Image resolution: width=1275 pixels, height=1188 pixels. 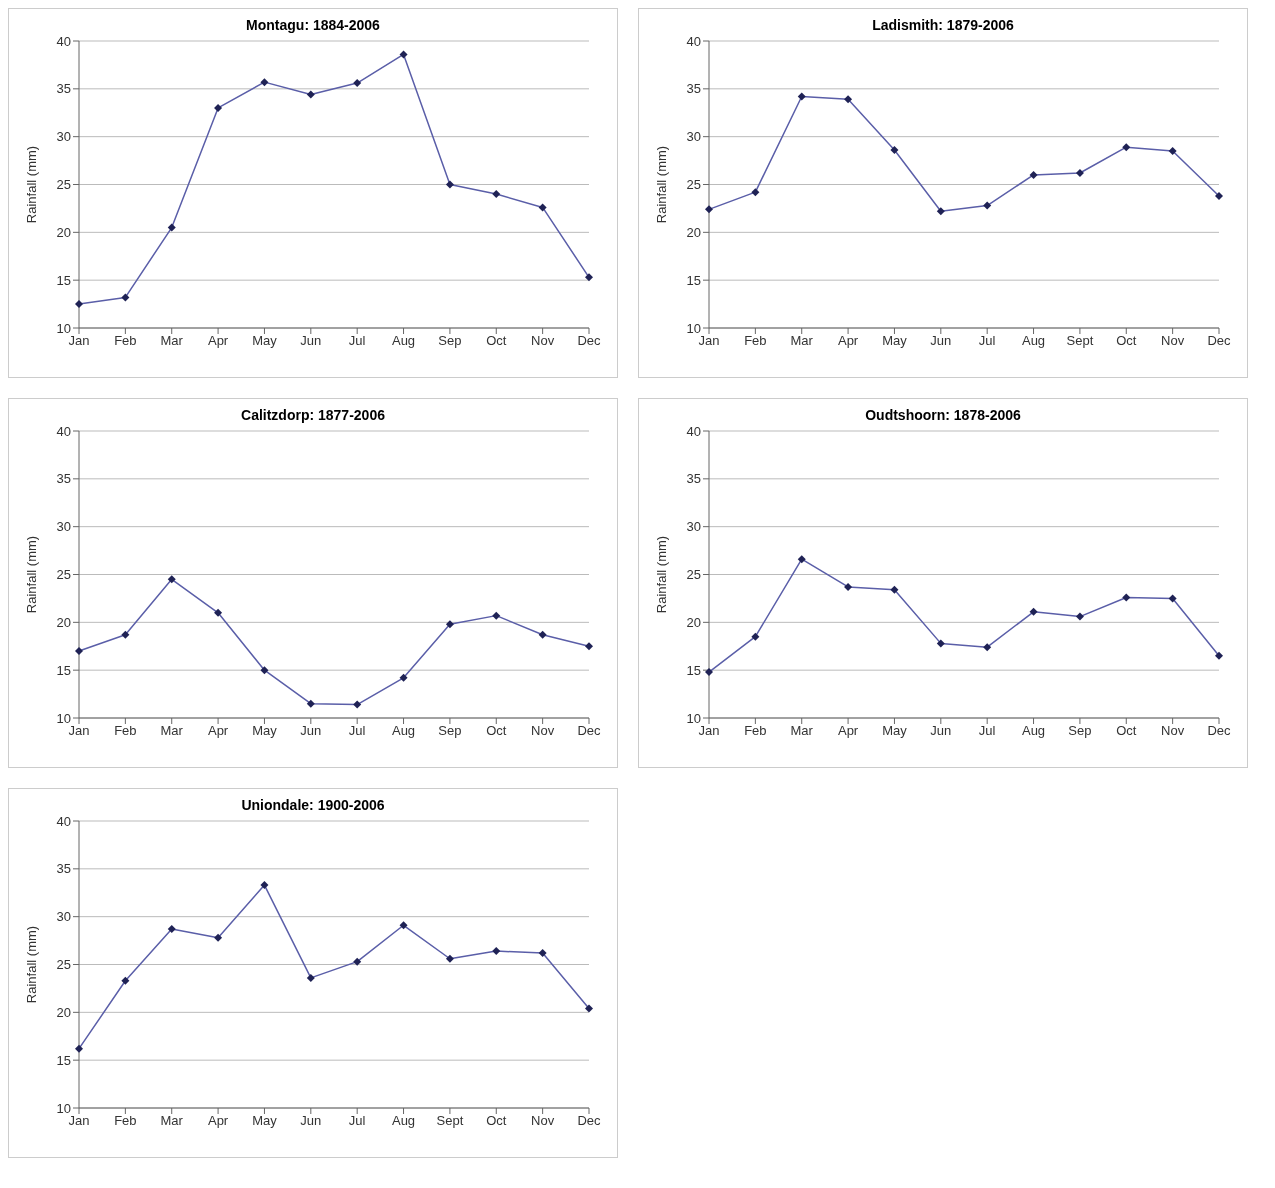 I want to click on chart-title: Ladismith: 1879-2006, so click(x=943, y=24).